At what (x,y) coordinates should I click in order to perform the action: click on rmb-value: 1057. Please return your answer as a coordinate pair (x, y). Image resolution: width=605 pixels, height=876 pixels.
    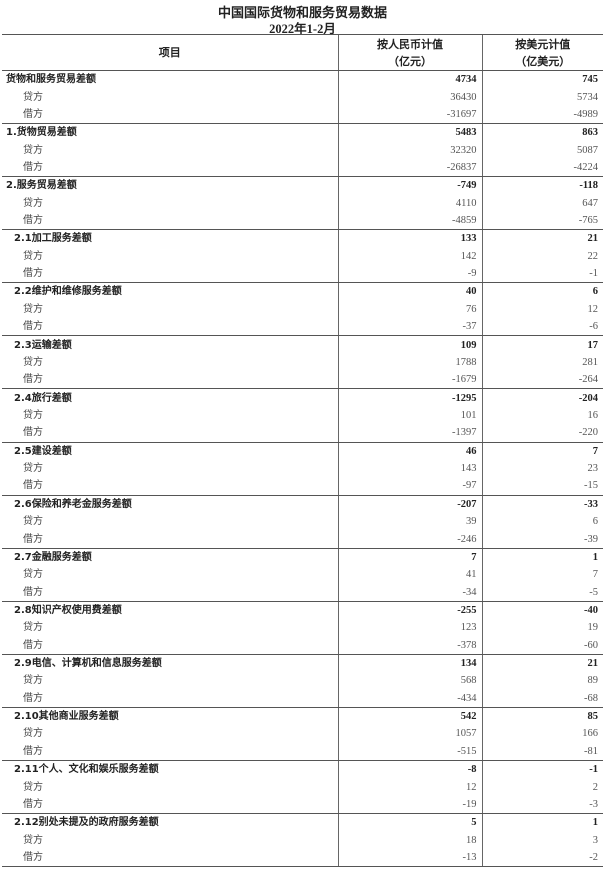
    Looking at the image, I should click on (409, 734).